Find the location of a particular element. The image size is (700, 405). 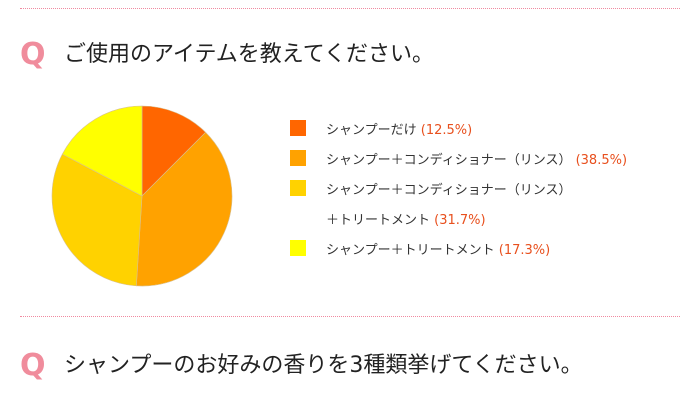

legend-percent: (17.3%) is located at coordinates (524, 250).